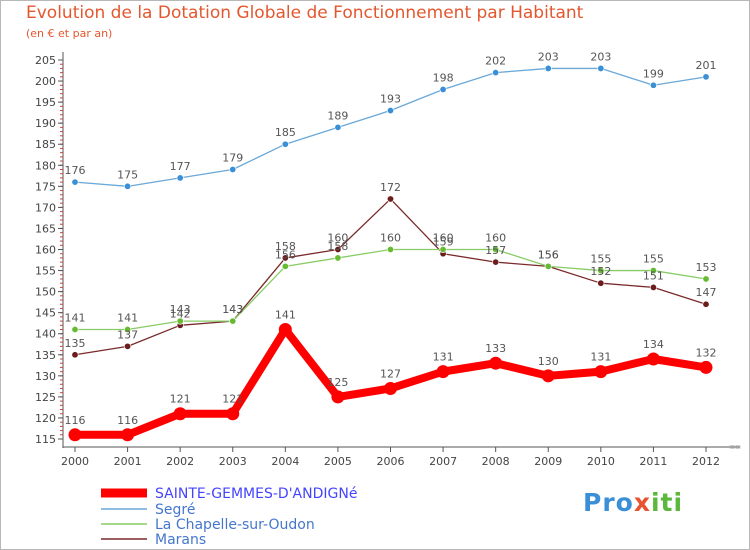 The height and width of the screenshot is (550, 750). I want to click on legend-label: Segré, so click(175, 510).